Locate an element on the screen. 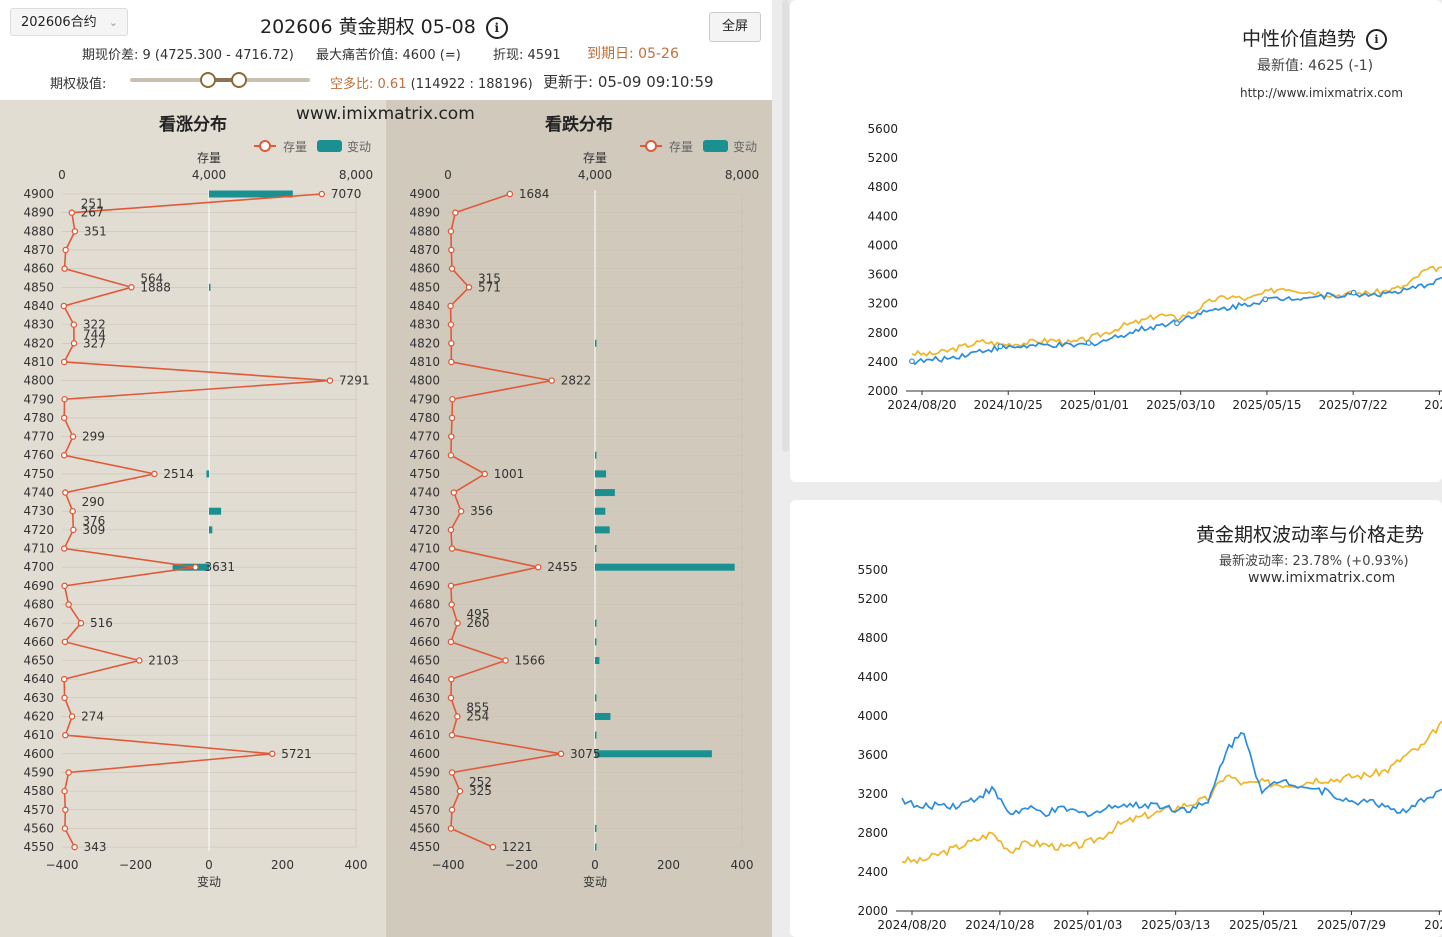  put-top-tick: 4,000 is located at coordinates (595, 175).